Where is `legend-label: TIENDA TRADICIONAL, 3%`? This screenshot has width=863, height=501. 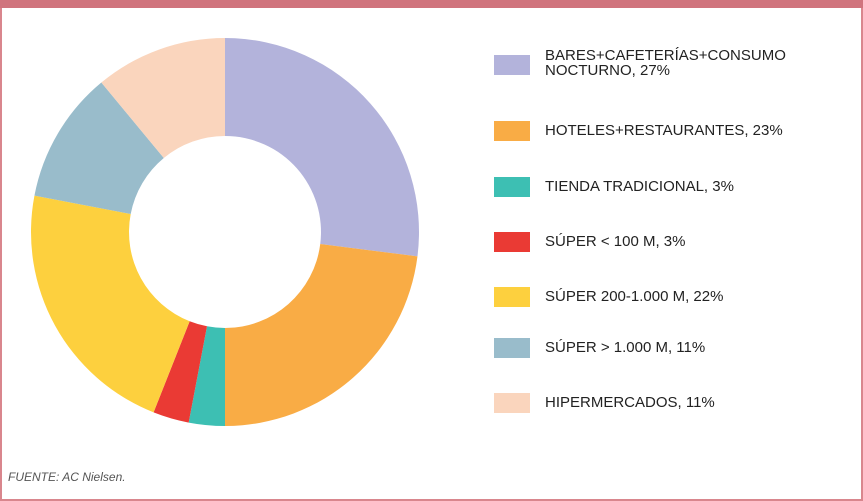 legend-label: TIENDA TRADICIONAL, 3% is located at coordinates (639, 186).